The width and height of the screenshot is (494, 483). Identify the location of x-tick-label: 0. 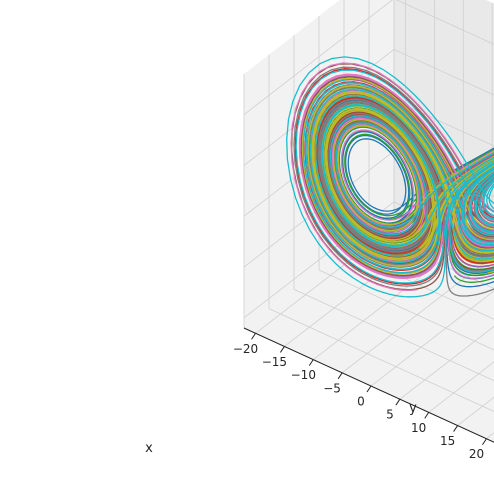
(361, 402).